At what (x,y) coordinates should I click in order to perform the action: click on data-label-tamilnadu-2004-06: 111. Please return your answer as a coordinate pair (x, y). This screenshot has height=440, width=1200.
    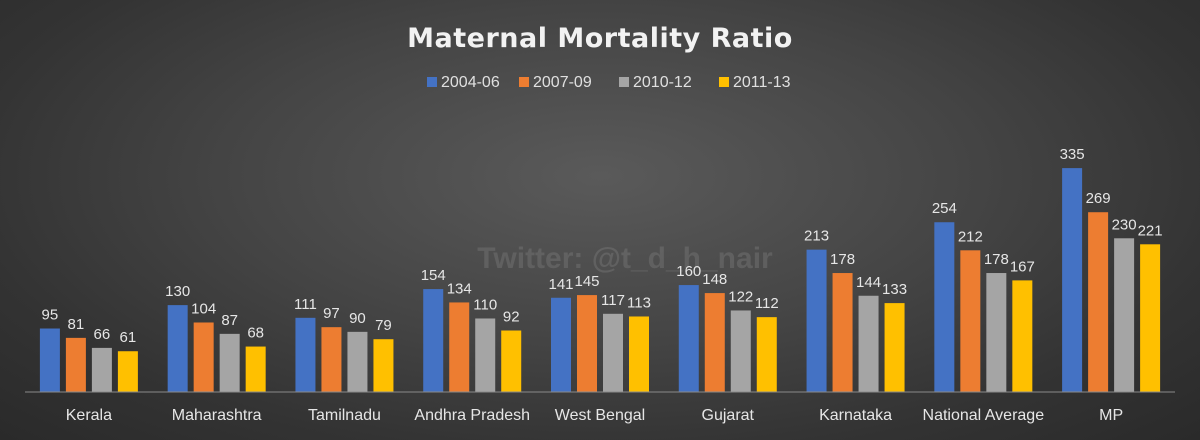
    Looking at the image, I should click on (305, 304).